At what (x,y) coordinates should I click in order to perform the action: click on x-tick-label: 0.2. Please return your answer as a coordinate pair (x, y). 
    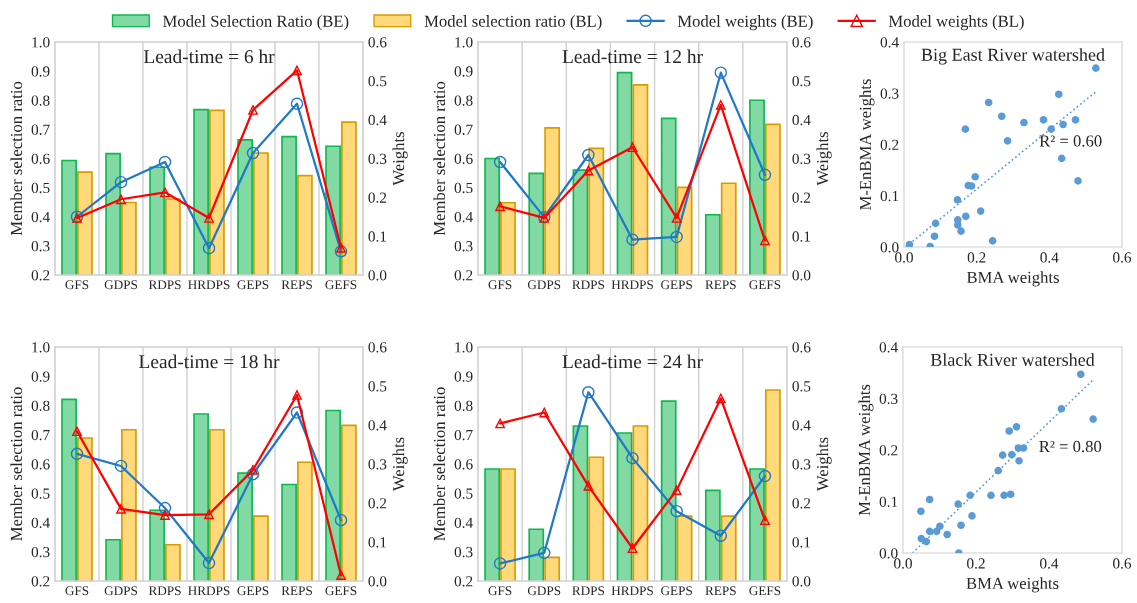
    Looking at the image, I should click on (976, 257).